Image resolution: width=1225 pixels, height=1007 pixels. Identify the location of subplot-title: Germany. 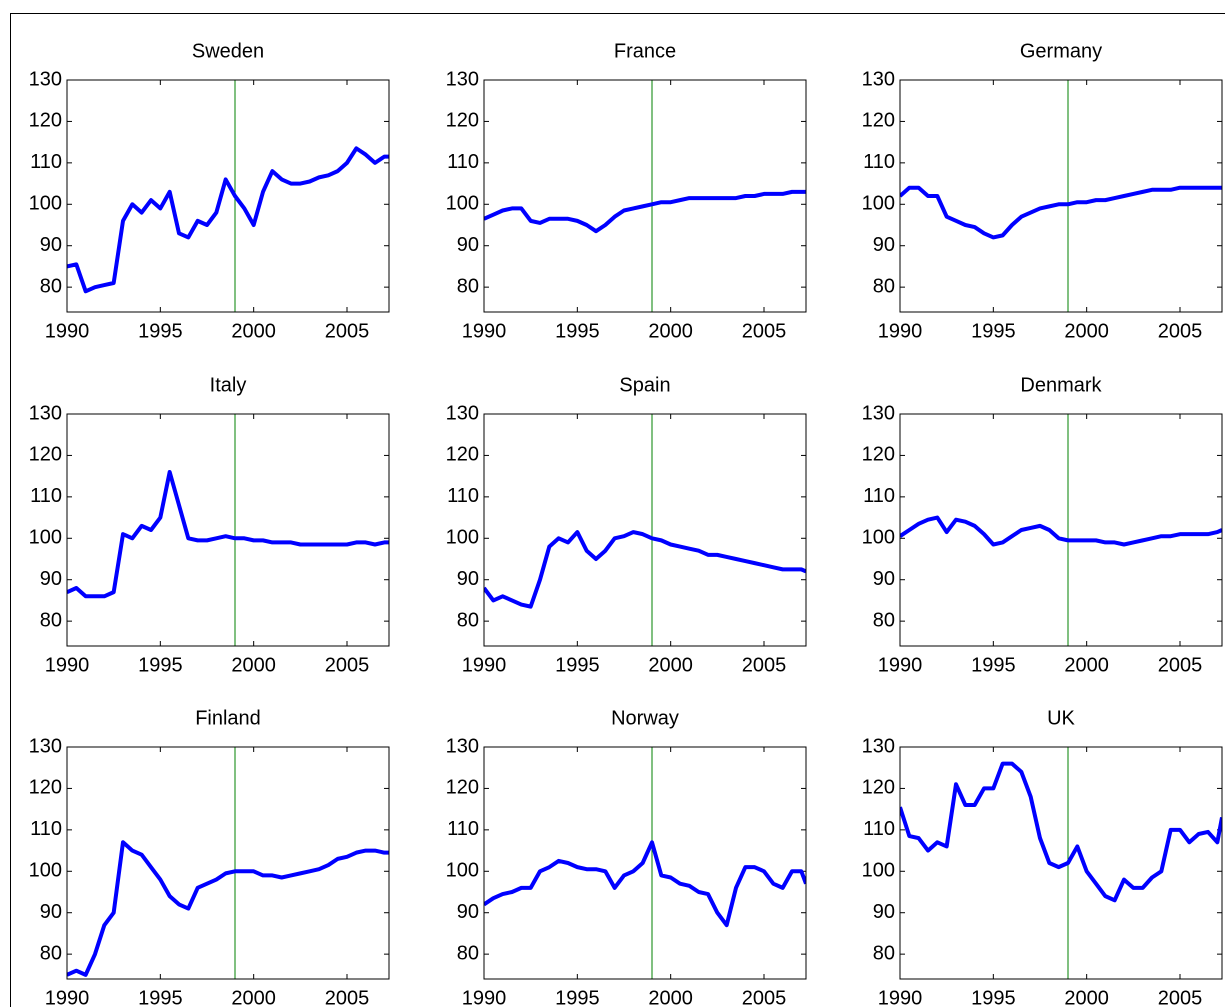
(1061, 51).